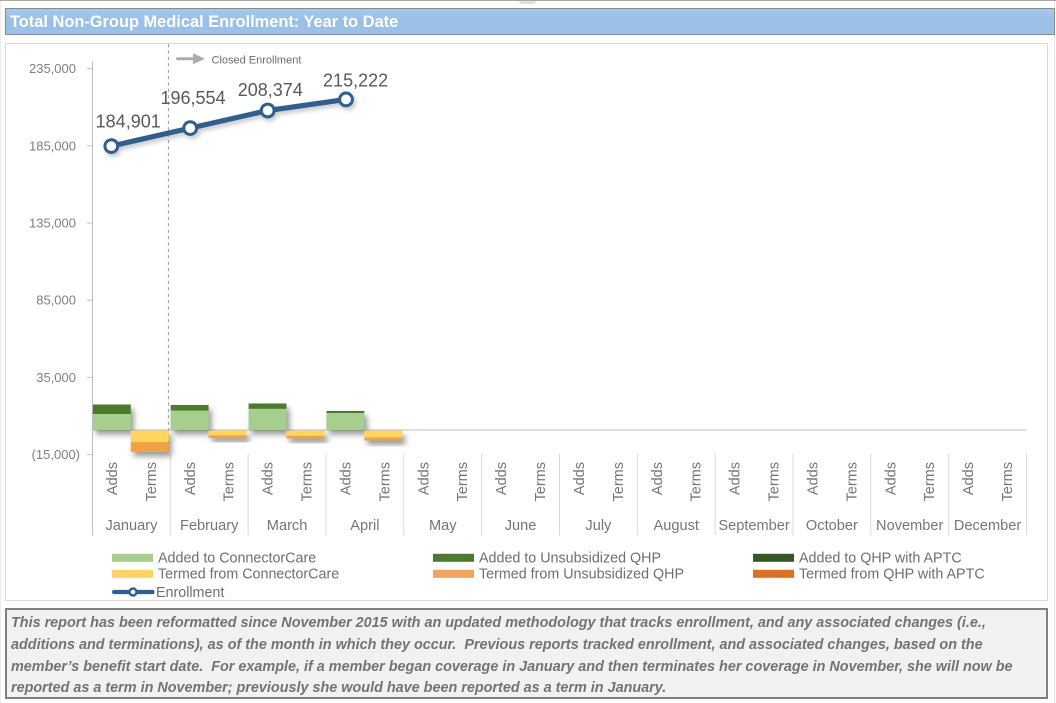 Image resolution: width=1056 pixels, height=703 pixels. I want to click on svg-text: 215,222, so click(355, 80).